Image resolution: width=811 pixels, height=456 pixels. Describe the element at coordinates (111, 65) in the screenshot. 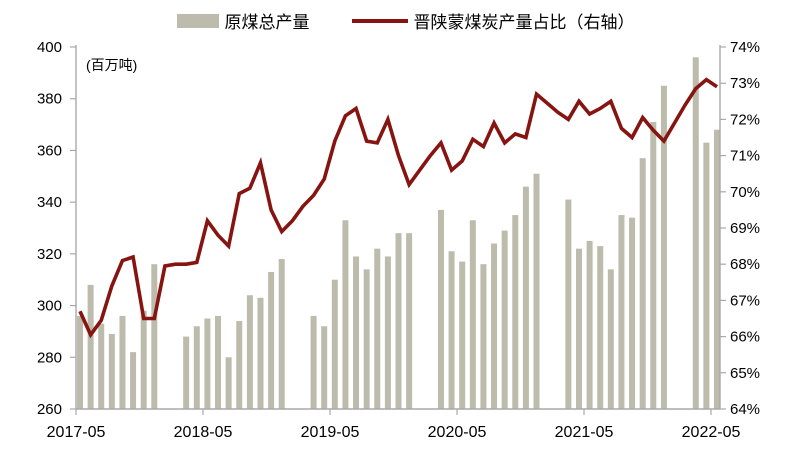

I see `left-axis-unit-label: (百万吨)` at that location.